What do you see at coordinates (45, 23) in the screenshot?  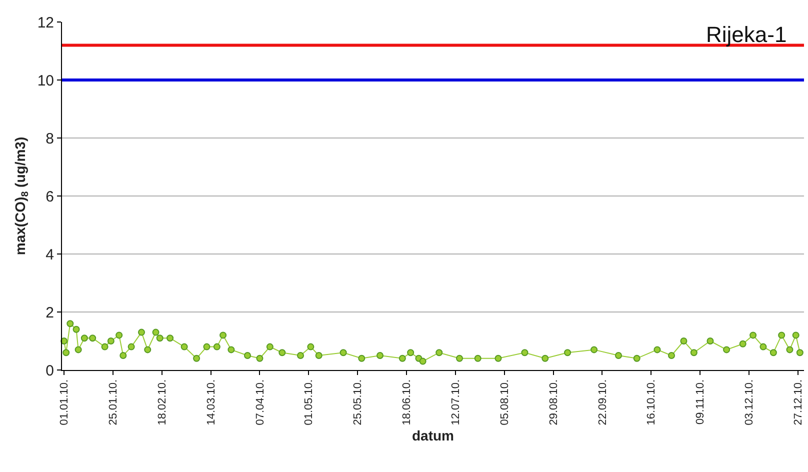 I see `y-tick-label: 12` at bounding box center [45, 23].